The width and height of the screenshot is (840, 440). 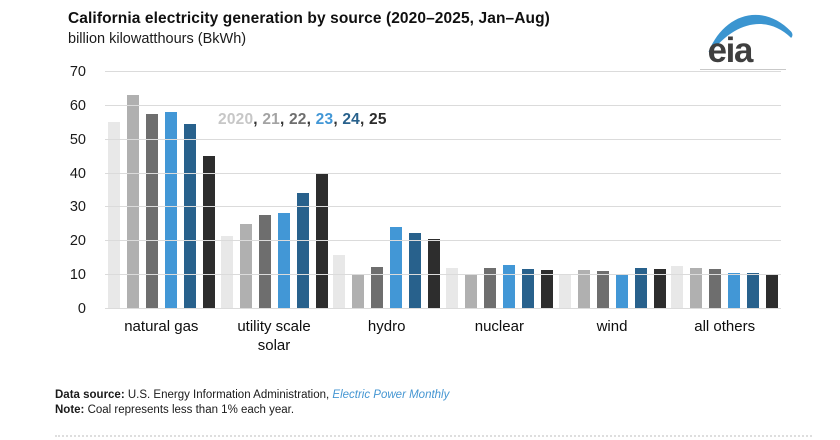 I want to click on bar-2020-wind, so click(x=564, y=291).